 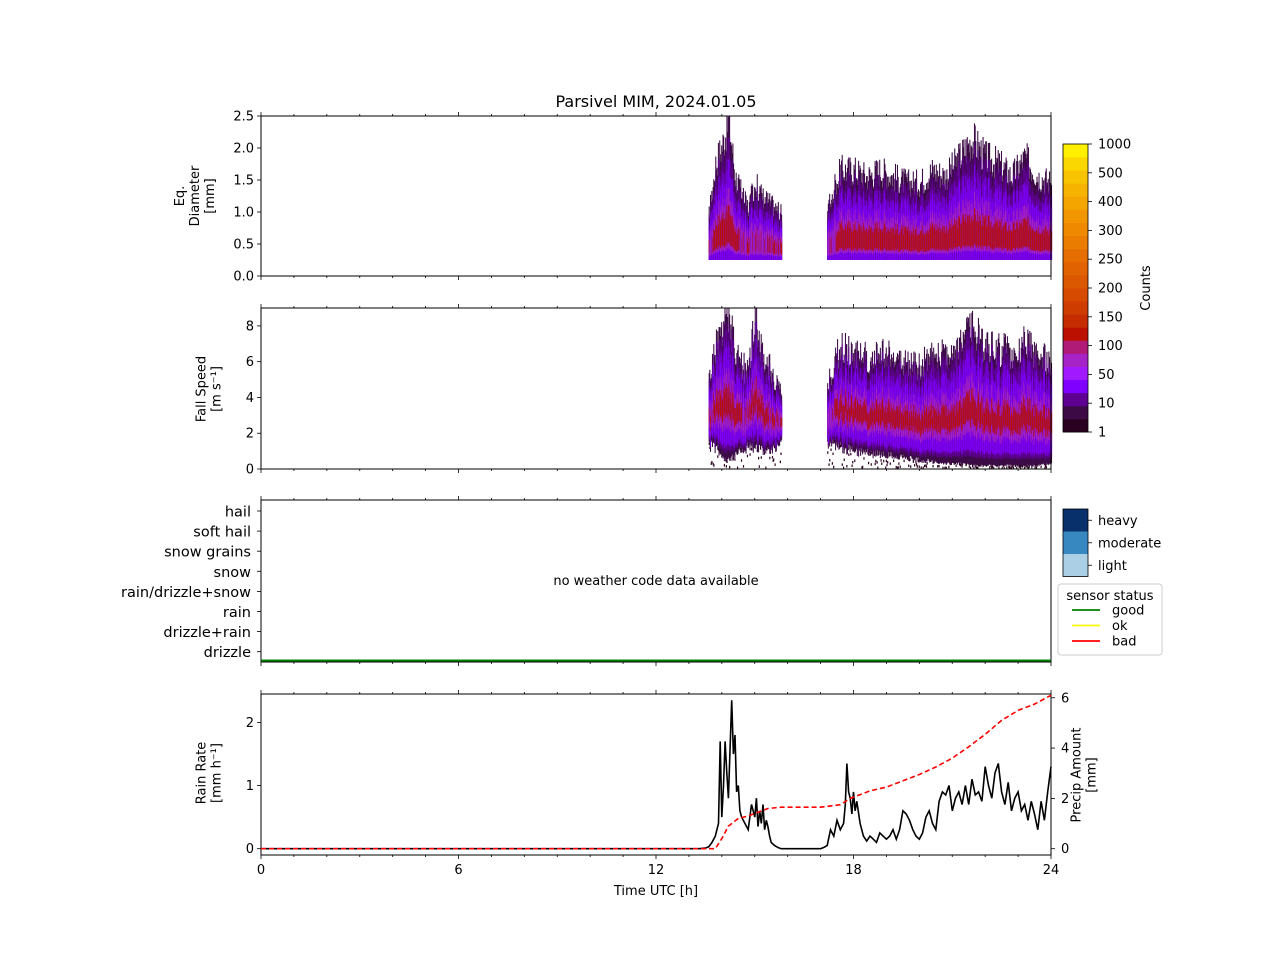 I want to click on weather-code-label: drizzle+rain, so click(x=207, y=633).